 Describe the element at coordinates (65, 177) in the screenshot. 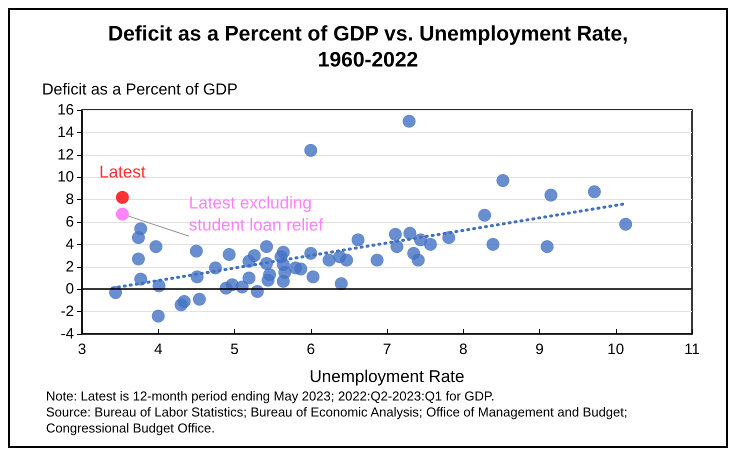

I see `y-tick-label: 10` at that location.